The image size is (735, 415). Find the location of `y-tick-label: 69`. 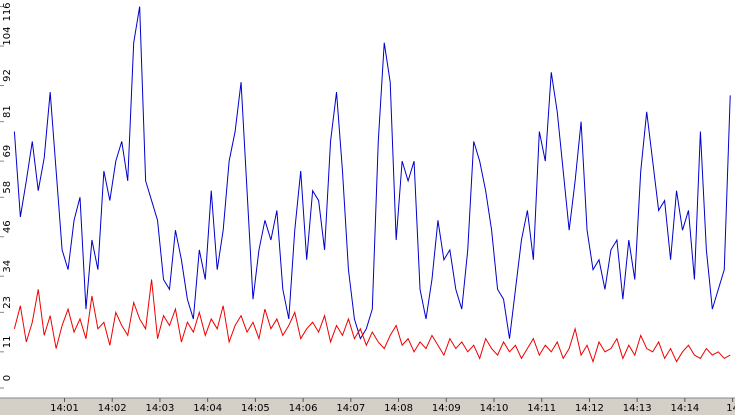

y-tick-label: 69 is located at coordinates (7, 151).